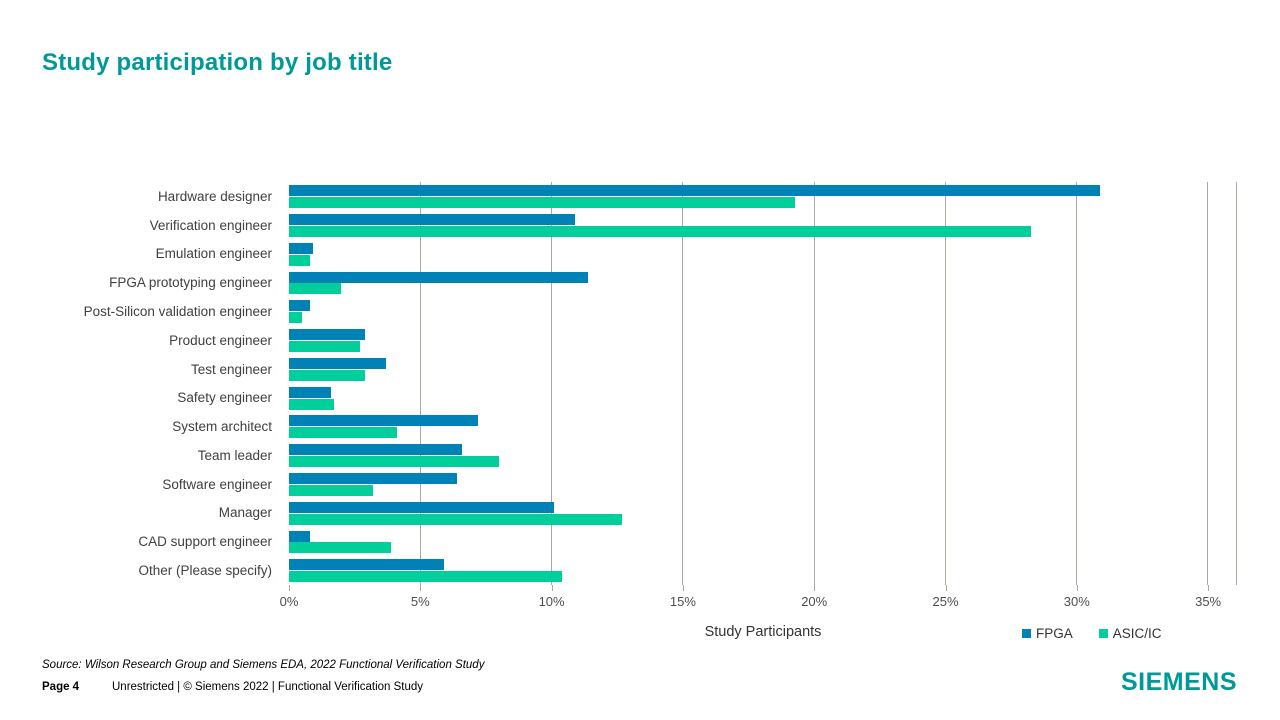 The width and height of the screenshot is (1280, 720). What do you see at coordinates (217, 484) in the screenshot?
I see `category-label: Software engineer` at bounding box center [217, 484].